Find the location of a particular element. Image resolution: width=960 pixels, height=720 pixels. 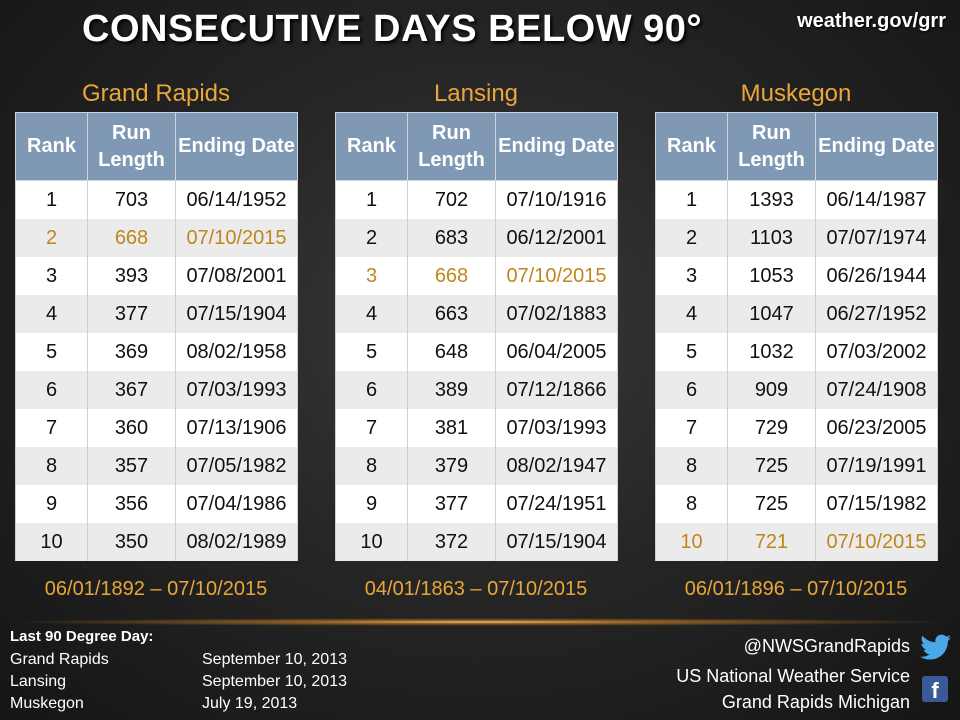

ending-date-cell: 07/24/1908 is located at coordinates (876, 390).